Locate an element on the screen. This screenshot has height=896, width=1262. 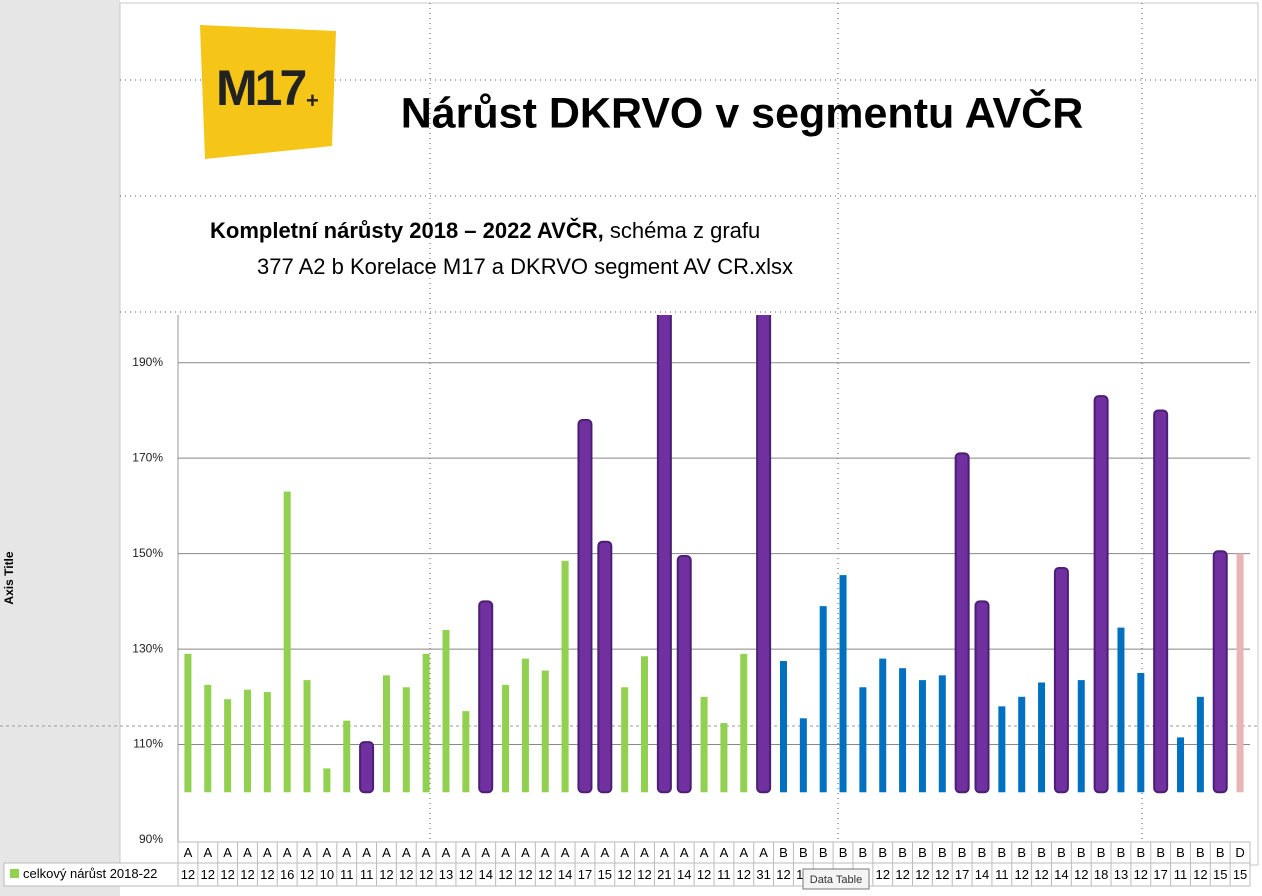
axis-title: Axis Title is located at coordinates (9, 577).